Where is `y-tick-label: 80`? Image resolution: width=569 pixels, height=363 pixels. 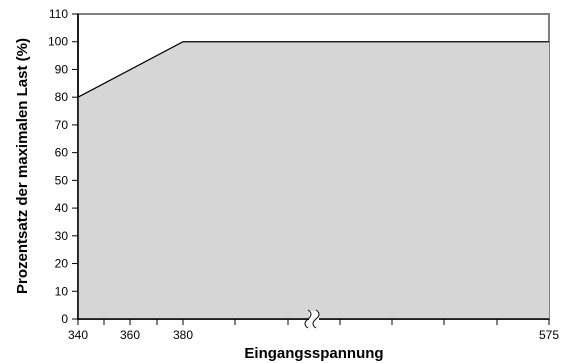
y-tick-label: 80 is located at coordinates (62, 97).